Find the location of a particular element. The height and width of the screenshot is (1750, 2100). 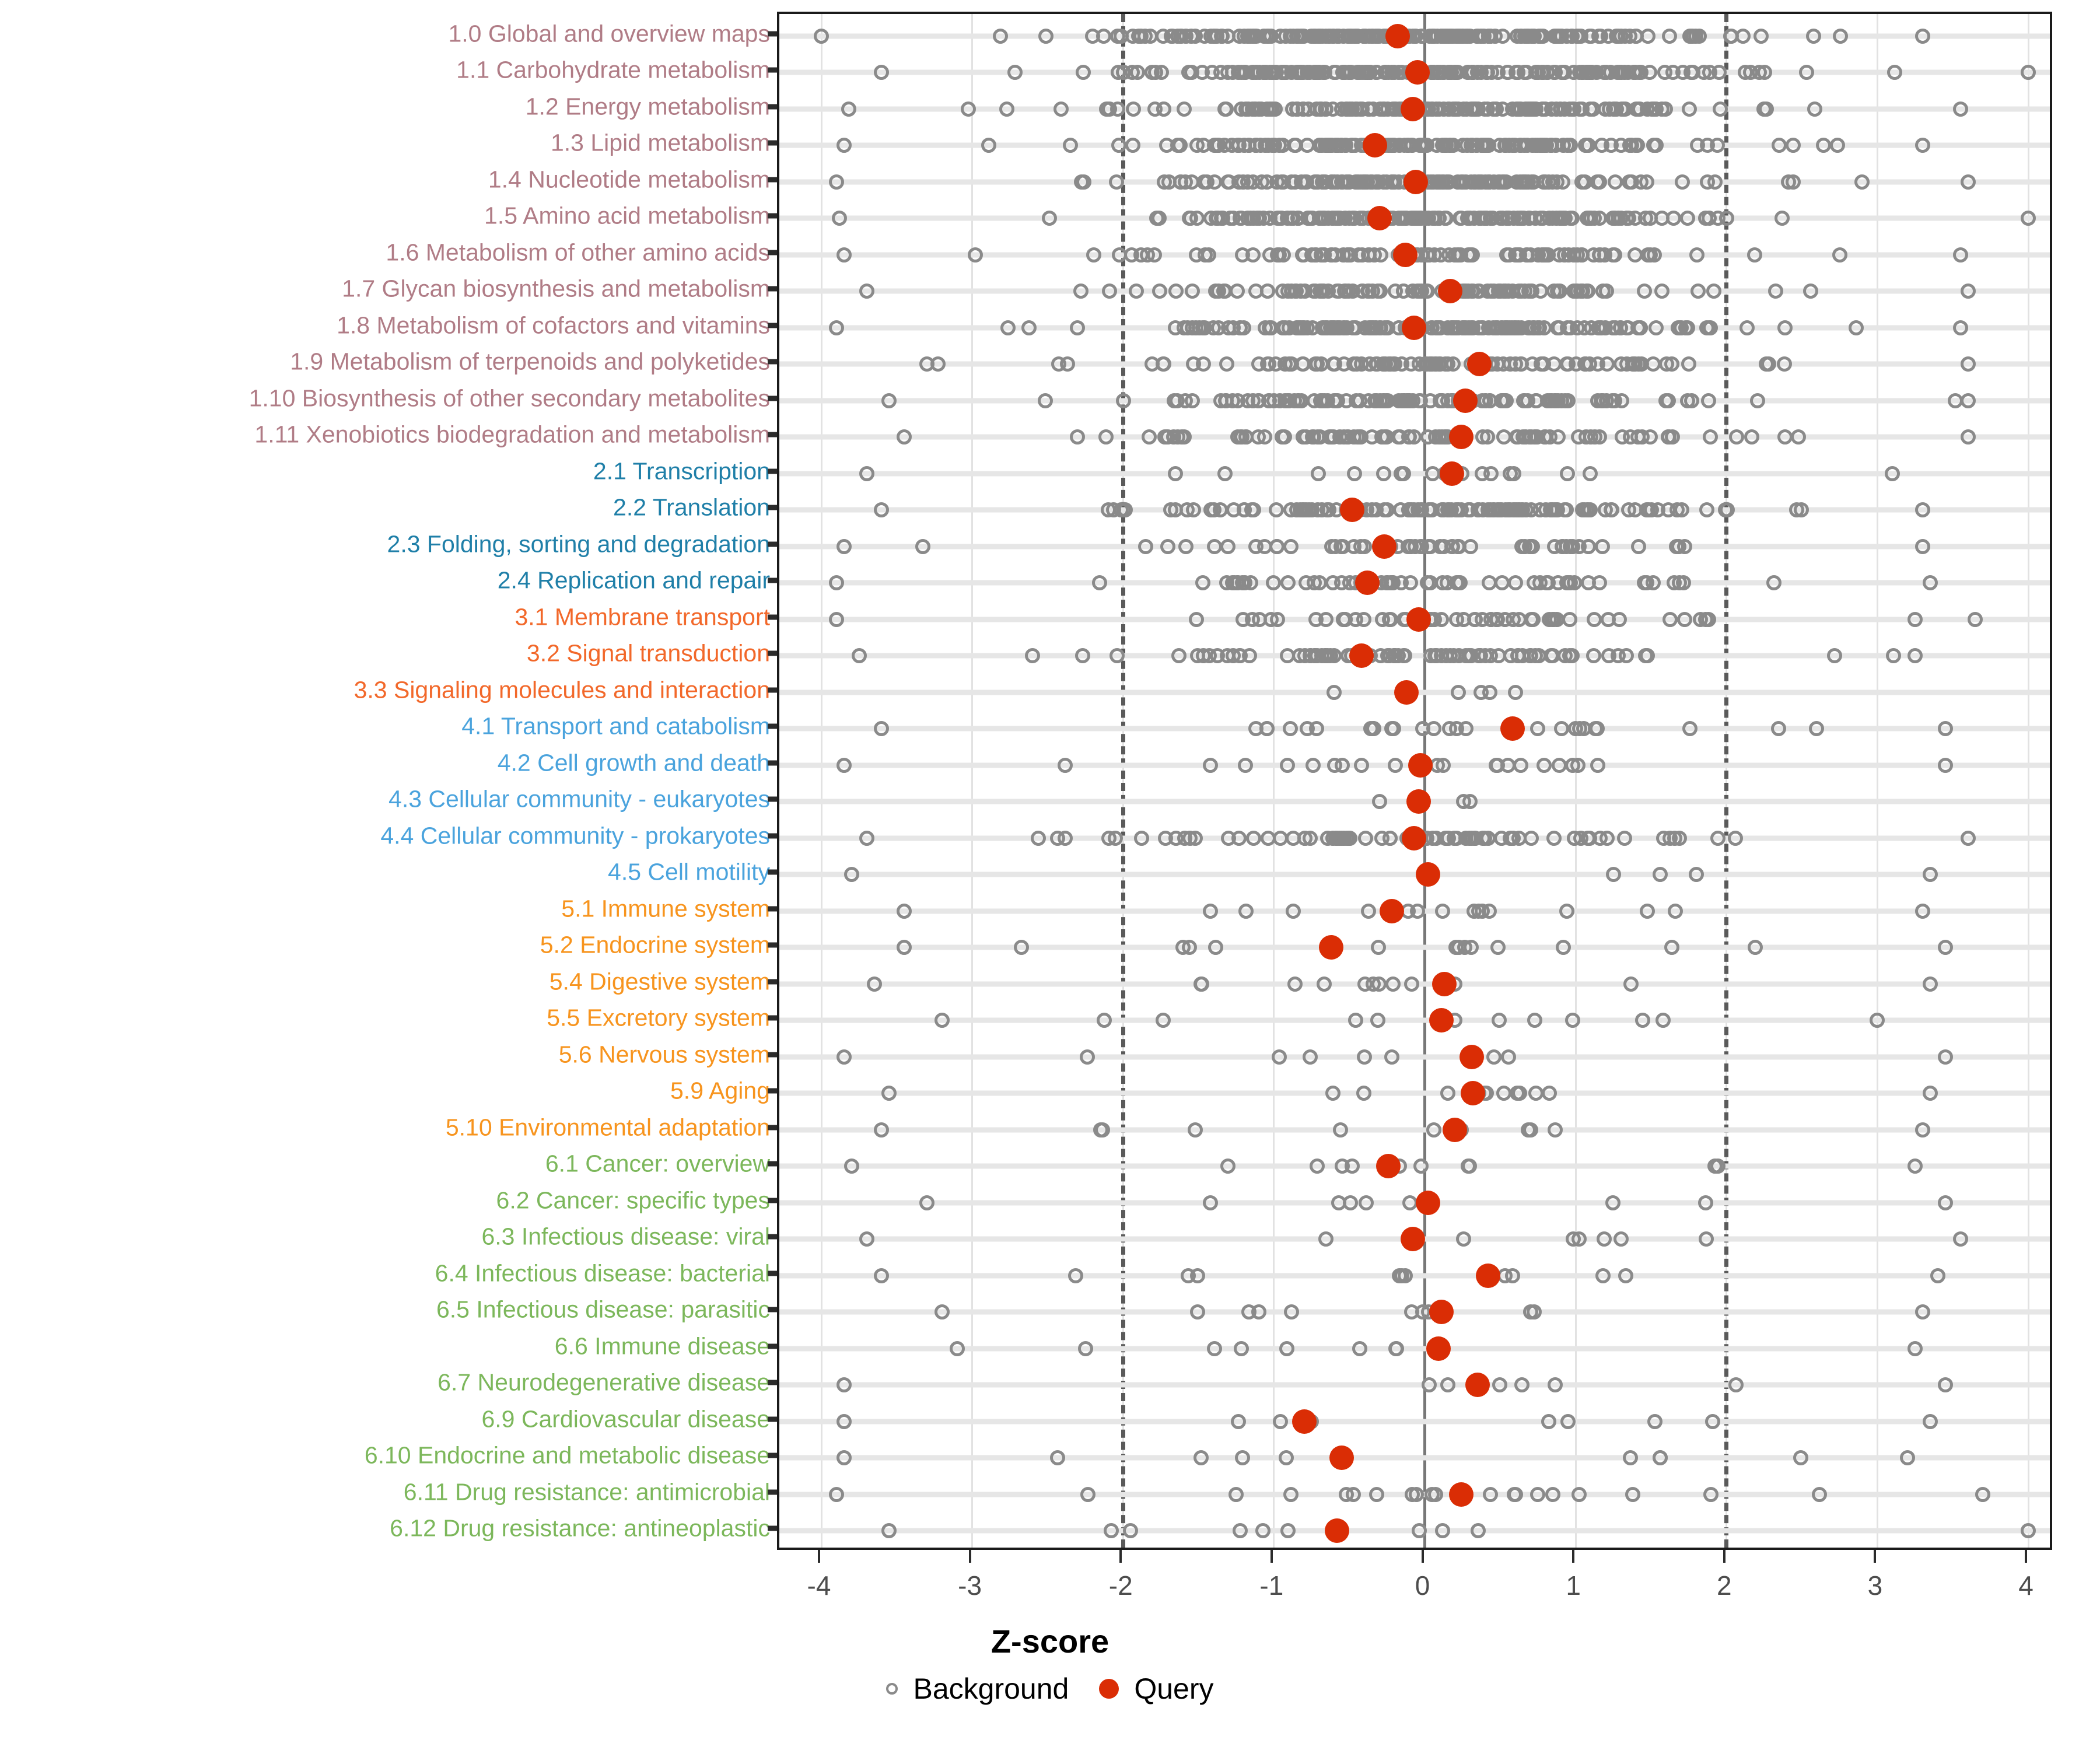

y-axis-label: 5.5 Excretory system is located at coordinates (659, 1017).